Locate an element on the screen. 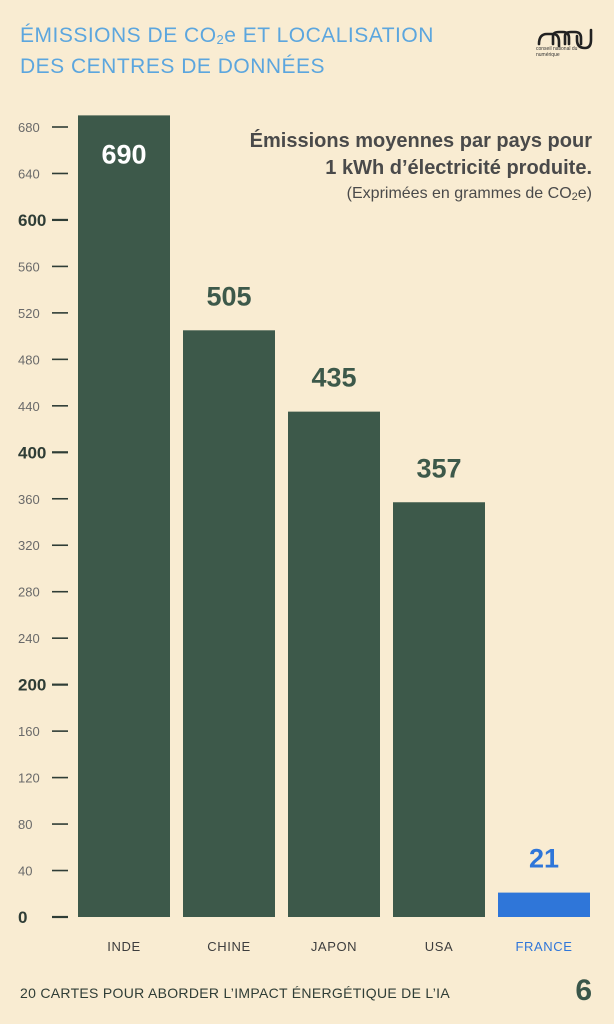  y-tick-label-480: 480 is located at coordinates (29, 359).